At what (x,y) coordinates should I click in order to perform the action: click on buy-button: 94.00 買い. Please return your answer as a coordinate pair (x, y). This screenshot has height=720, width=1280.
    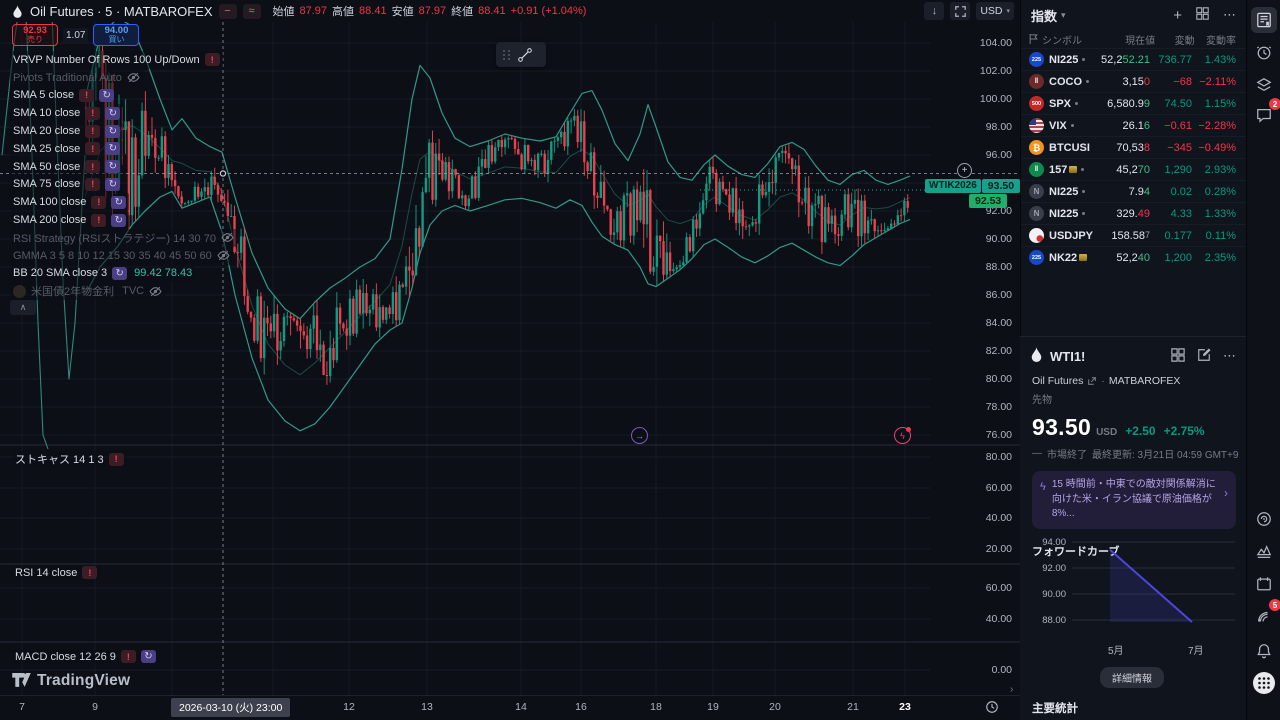
    Looking at the image, I should click on (116, 35).